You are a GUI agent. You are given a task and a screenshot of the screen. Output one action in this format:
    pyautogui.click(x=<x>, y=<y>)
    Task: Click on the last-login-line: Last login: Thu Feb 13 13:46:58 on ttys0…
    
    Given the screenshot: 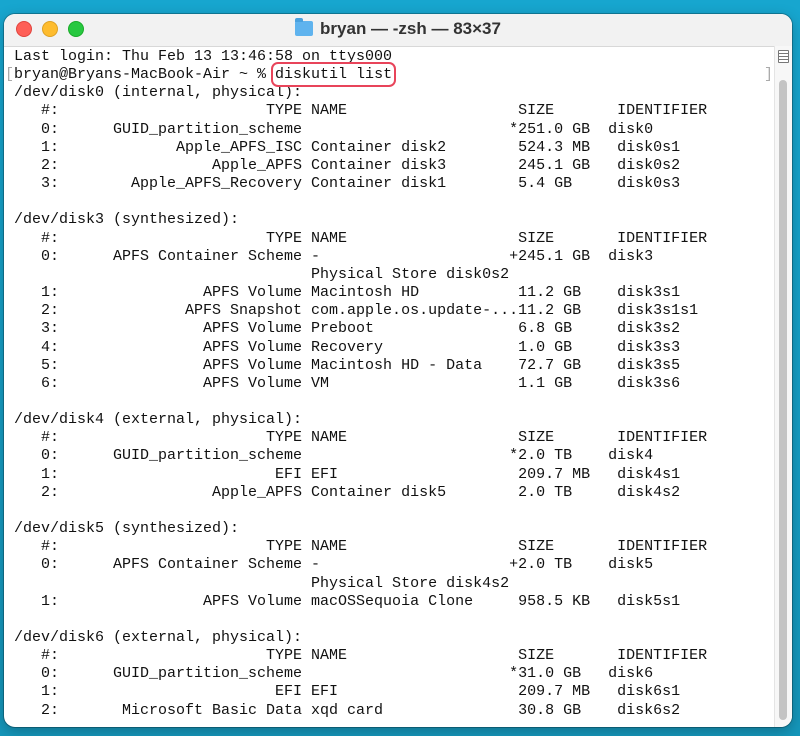 What is the action you would take?
    pyautogui.click(x=203, y=56)
    